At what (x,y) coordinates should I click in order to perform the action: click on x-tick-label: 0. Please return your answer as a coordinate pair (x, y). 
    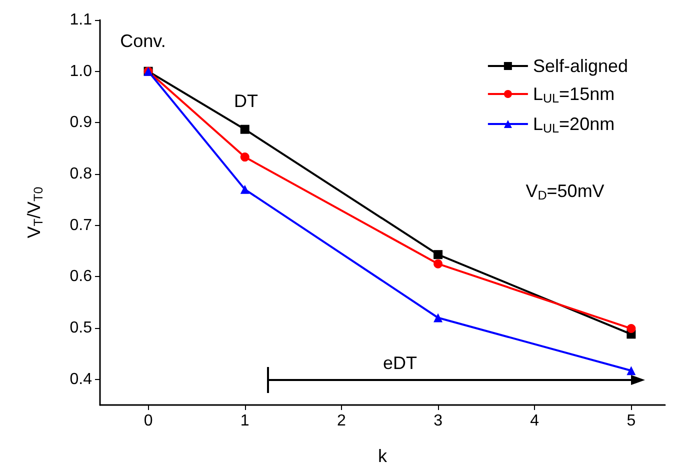
    Looking at the image, I should click on (148, 421).